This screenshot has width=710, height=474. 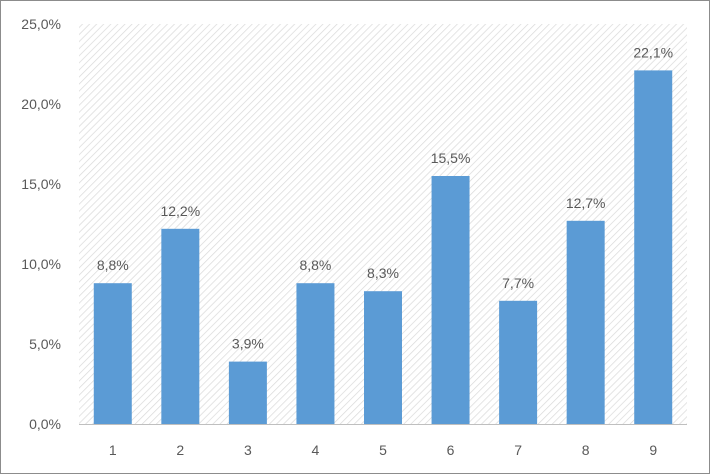 What do you see at coordinates (180, 211) in the screenshot?
I see `data-label: 12,2%` at bounding box center [180, 211].